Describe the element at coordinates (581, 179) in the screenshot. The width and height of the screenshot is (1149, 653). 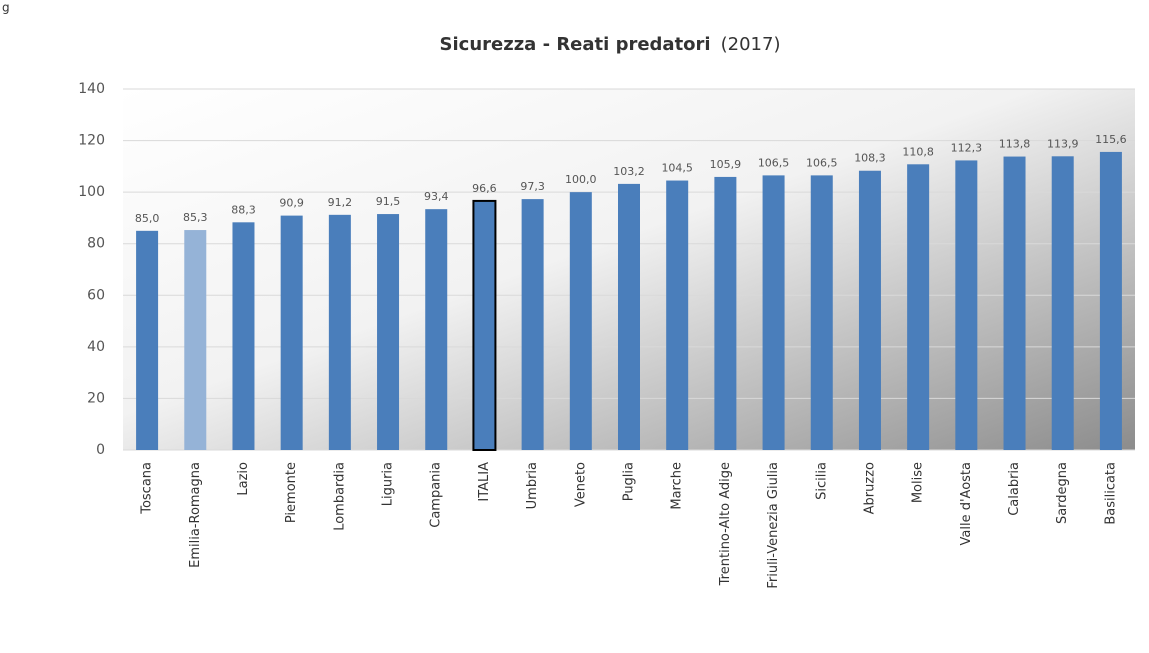
I see `value-label: 100,0` at that location.